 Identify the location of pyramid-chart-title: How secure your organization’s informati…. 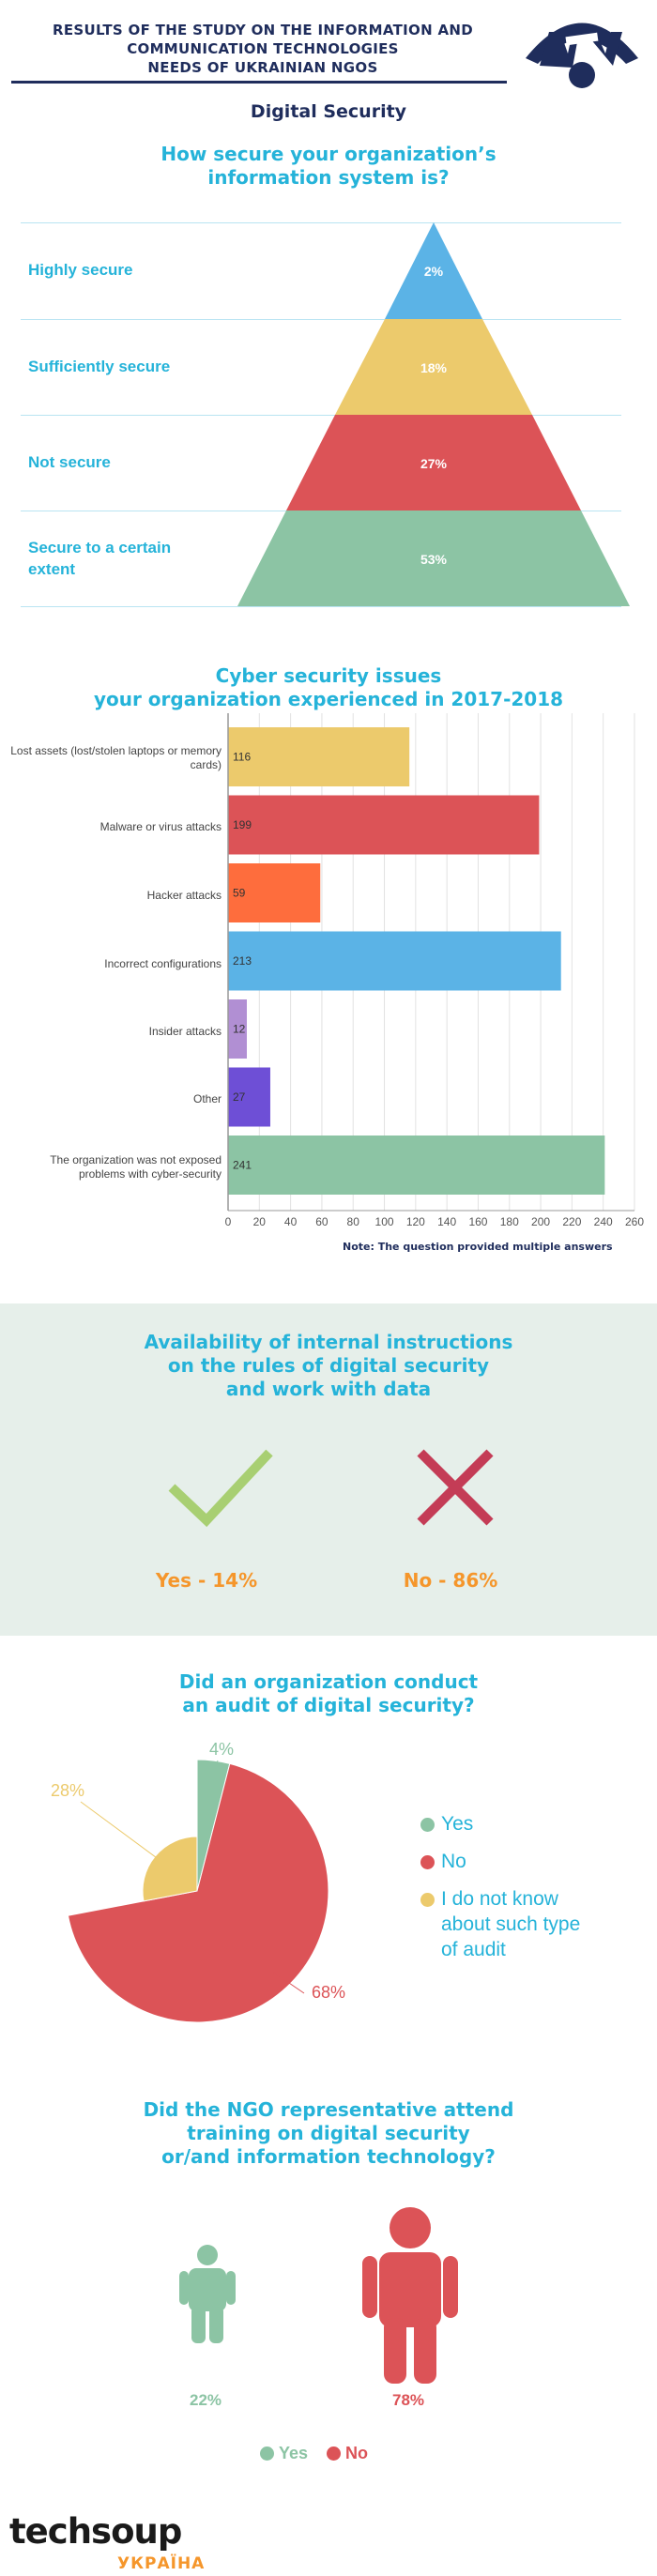
(328, 166).